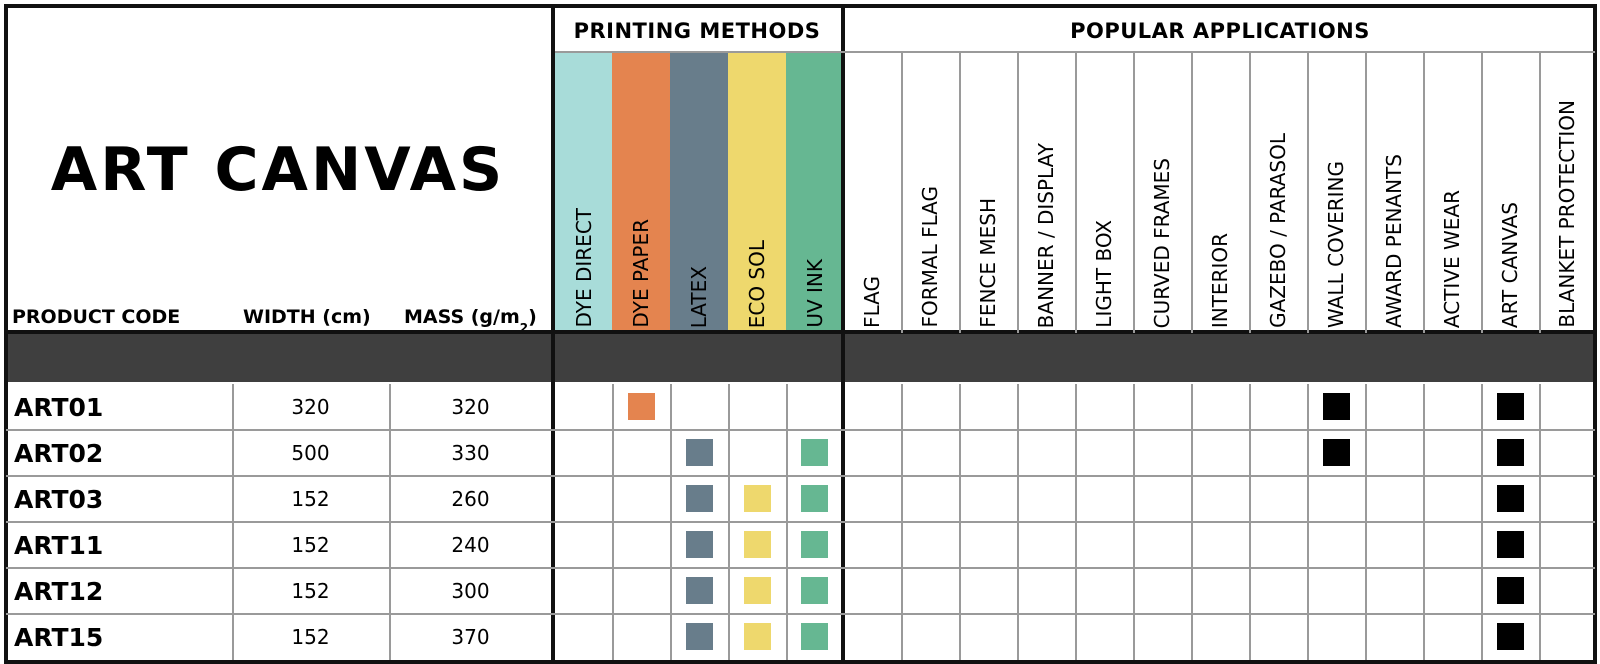  What do you see at coordinates (1220, 31) in the screenshot?
I see `popular-applications-heading: POPULAR APPLICATIONS` at bounding box center [1220, 31].